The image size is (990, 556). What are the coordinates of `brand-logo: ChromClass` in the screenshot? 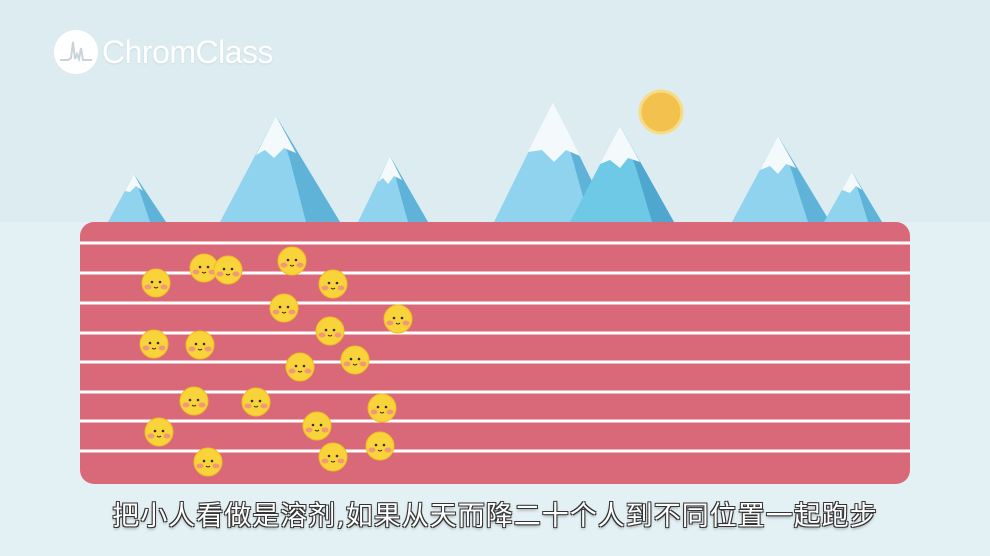 It's located at (164, 52).